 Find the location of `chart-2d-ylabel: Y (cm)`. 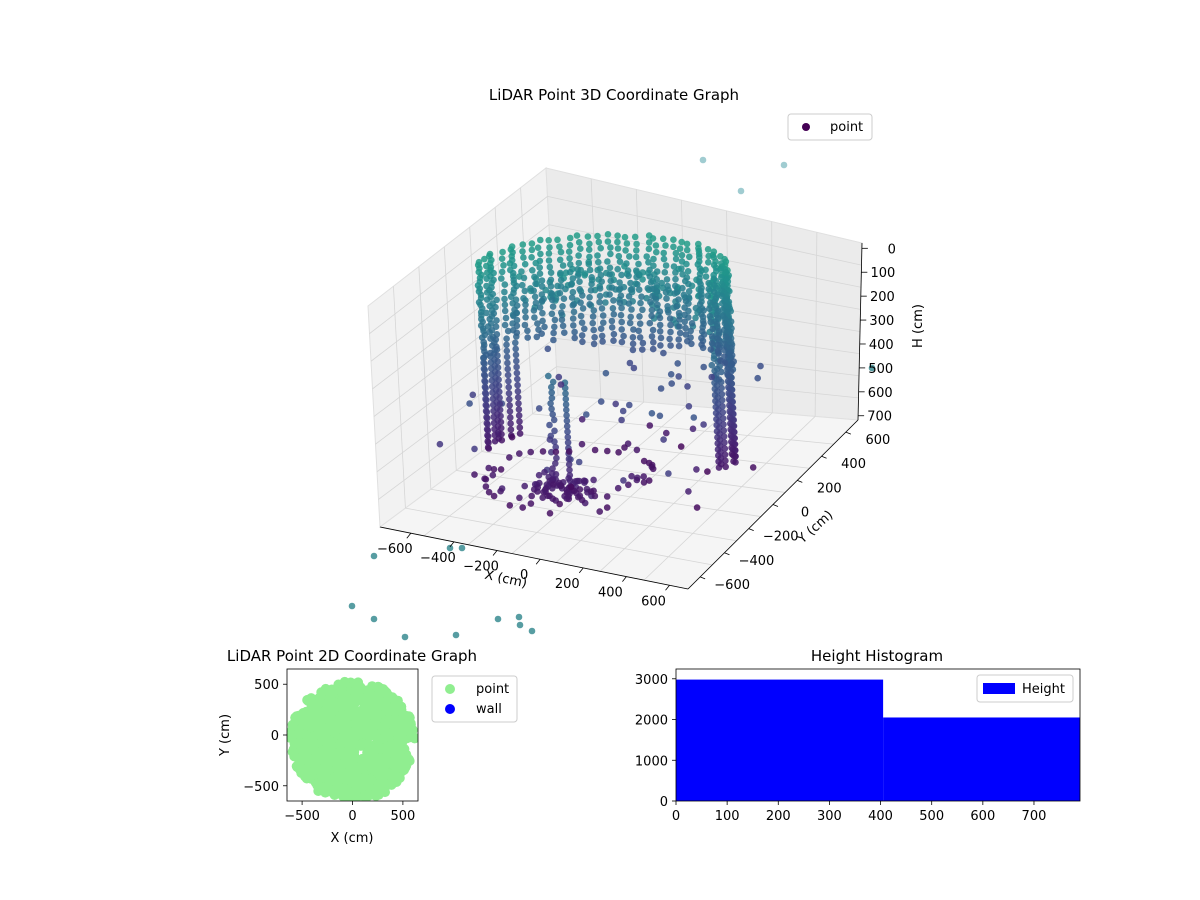

chart-2d-ylabel: Y (cm) is located at coordinates (225, 735).